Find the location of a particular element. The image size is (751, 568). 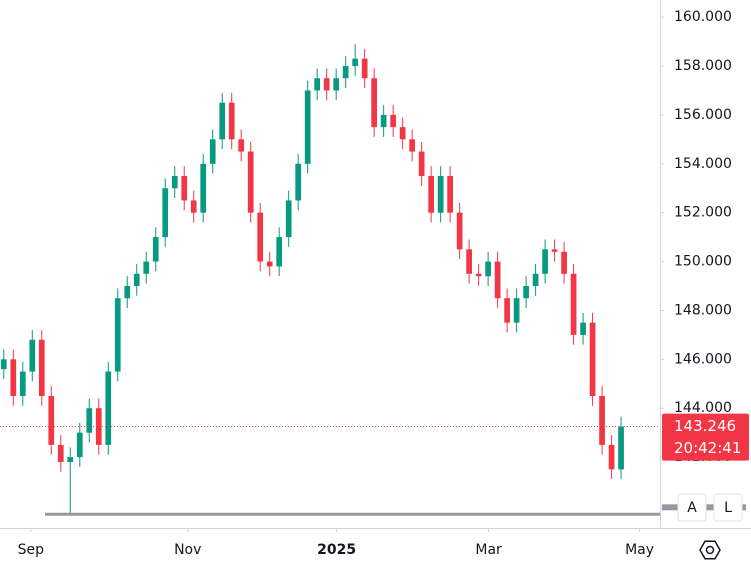

x-tick-label: 2025 is located at coordinates (336, 550).